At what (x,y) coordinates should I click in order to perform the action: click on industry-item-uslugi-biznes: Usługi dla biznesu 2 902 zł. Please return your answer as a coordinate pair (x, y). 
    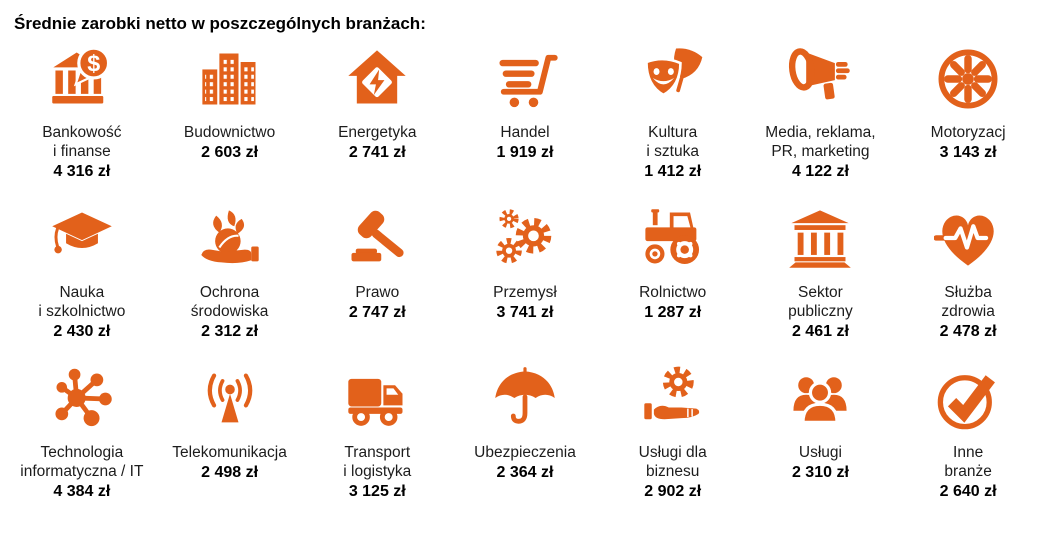
    Looking at the image, I should click on (673, 442).